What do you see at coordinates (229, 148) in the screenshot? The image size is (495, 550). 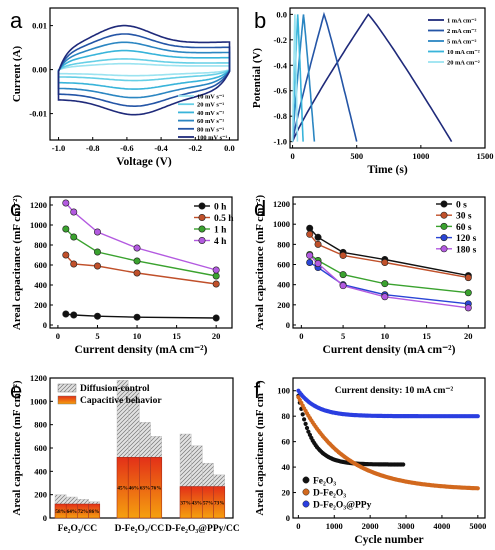 I see `x-tick-label: 0.0` at bounding box center [229, 148].